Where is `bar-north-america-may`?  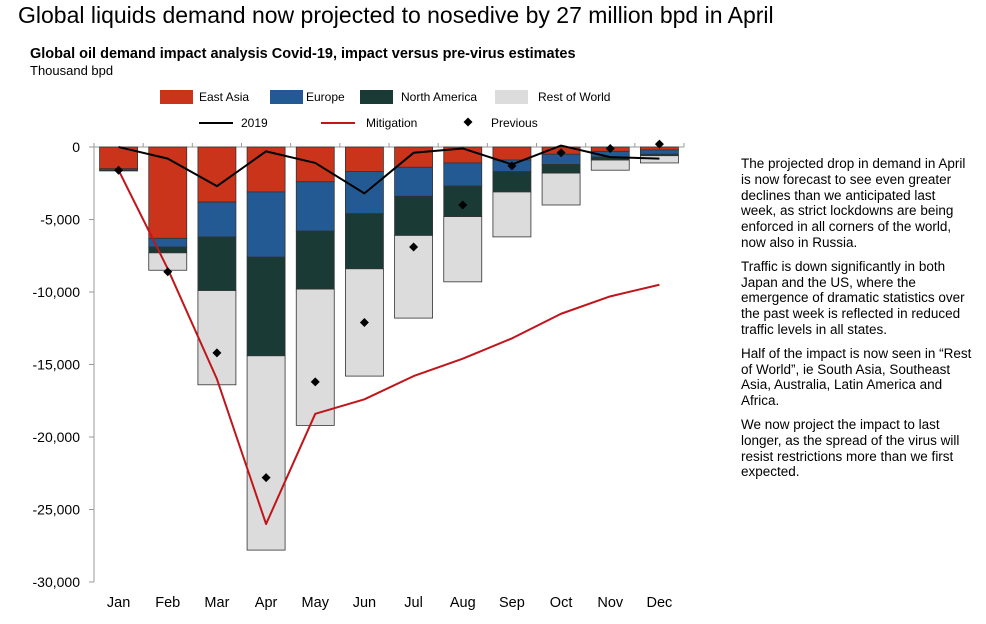
bar-north-america-may is located at coordinates (315, 260).